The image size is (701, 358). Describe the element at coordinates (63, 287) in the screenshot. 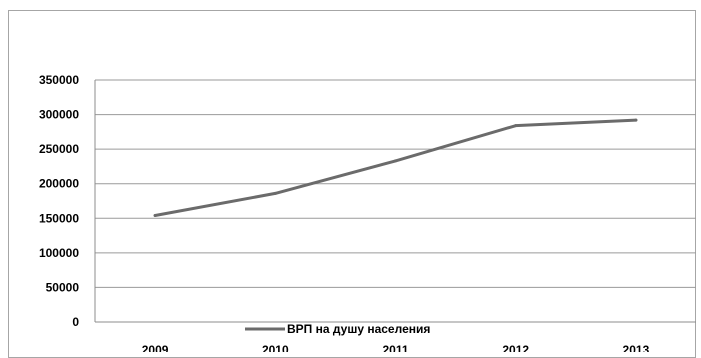

I see `y-tick-label: 50000` at that location.